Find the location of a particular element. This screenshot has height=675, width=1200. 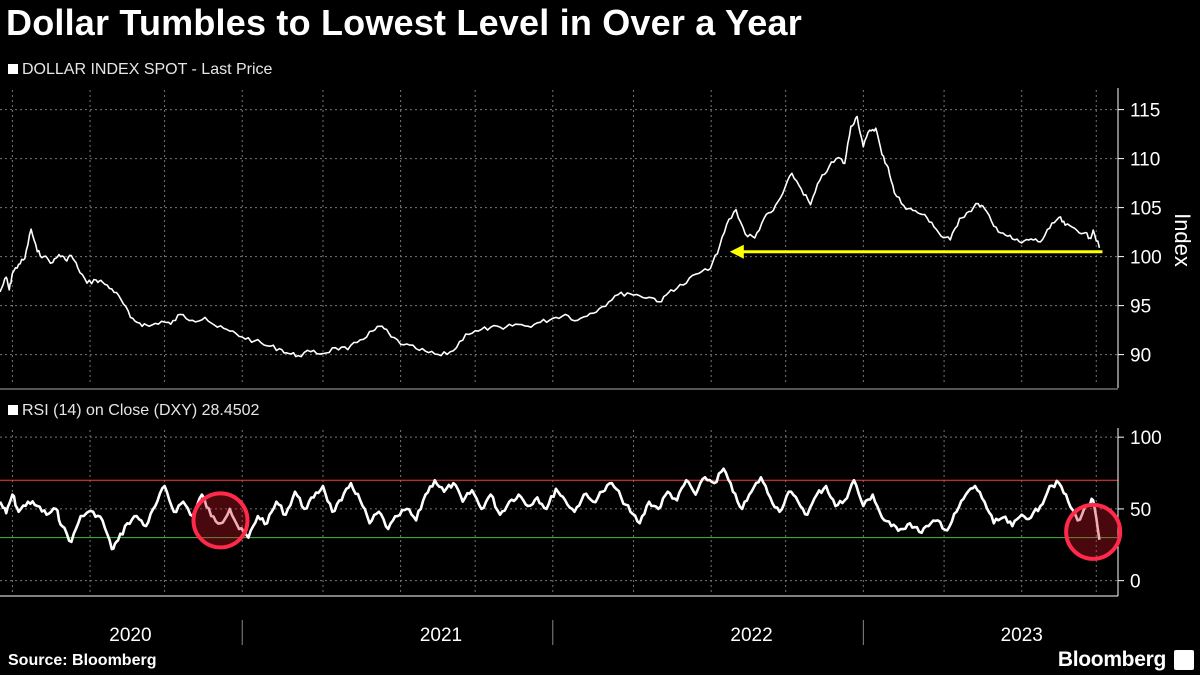

bloomberg-logo: Bloomberg is located at coordinates (1111, 659).